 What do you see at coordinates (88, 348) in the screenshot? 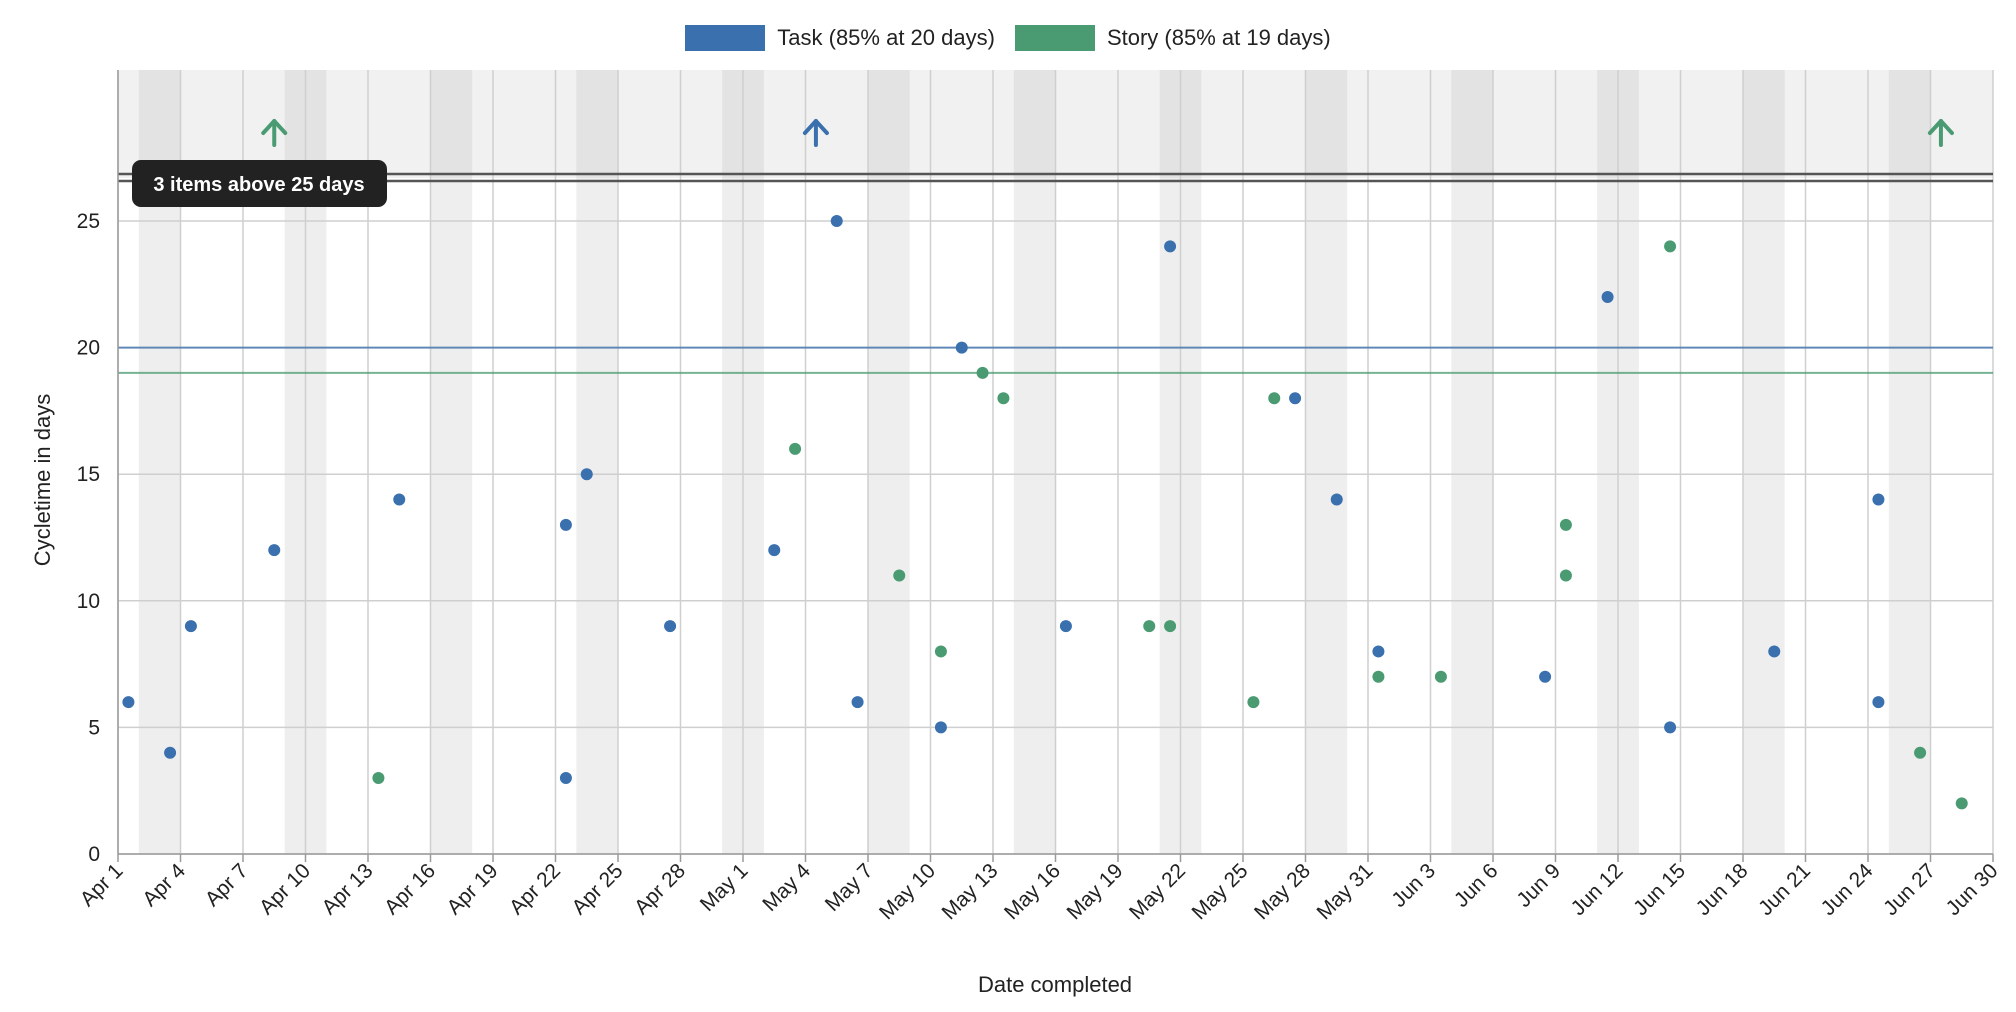
I see `y-tick-label: 20` at bounding box center [88, 348].